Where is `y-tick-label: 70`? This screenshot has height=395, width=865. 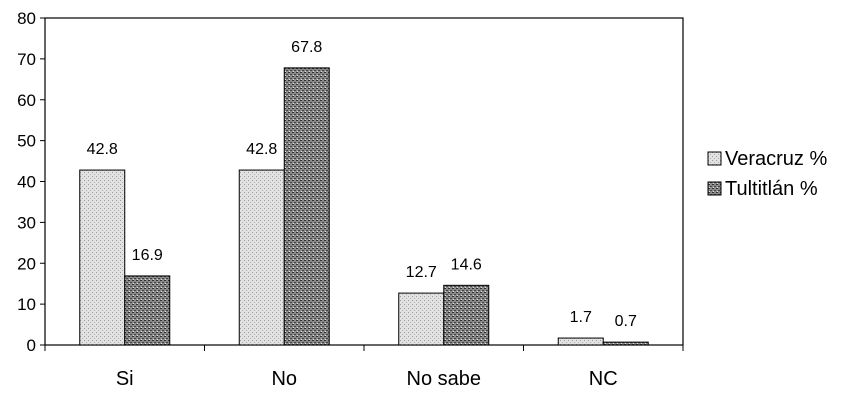 y-tick-label: 70 is located at coordinates (26, 59).